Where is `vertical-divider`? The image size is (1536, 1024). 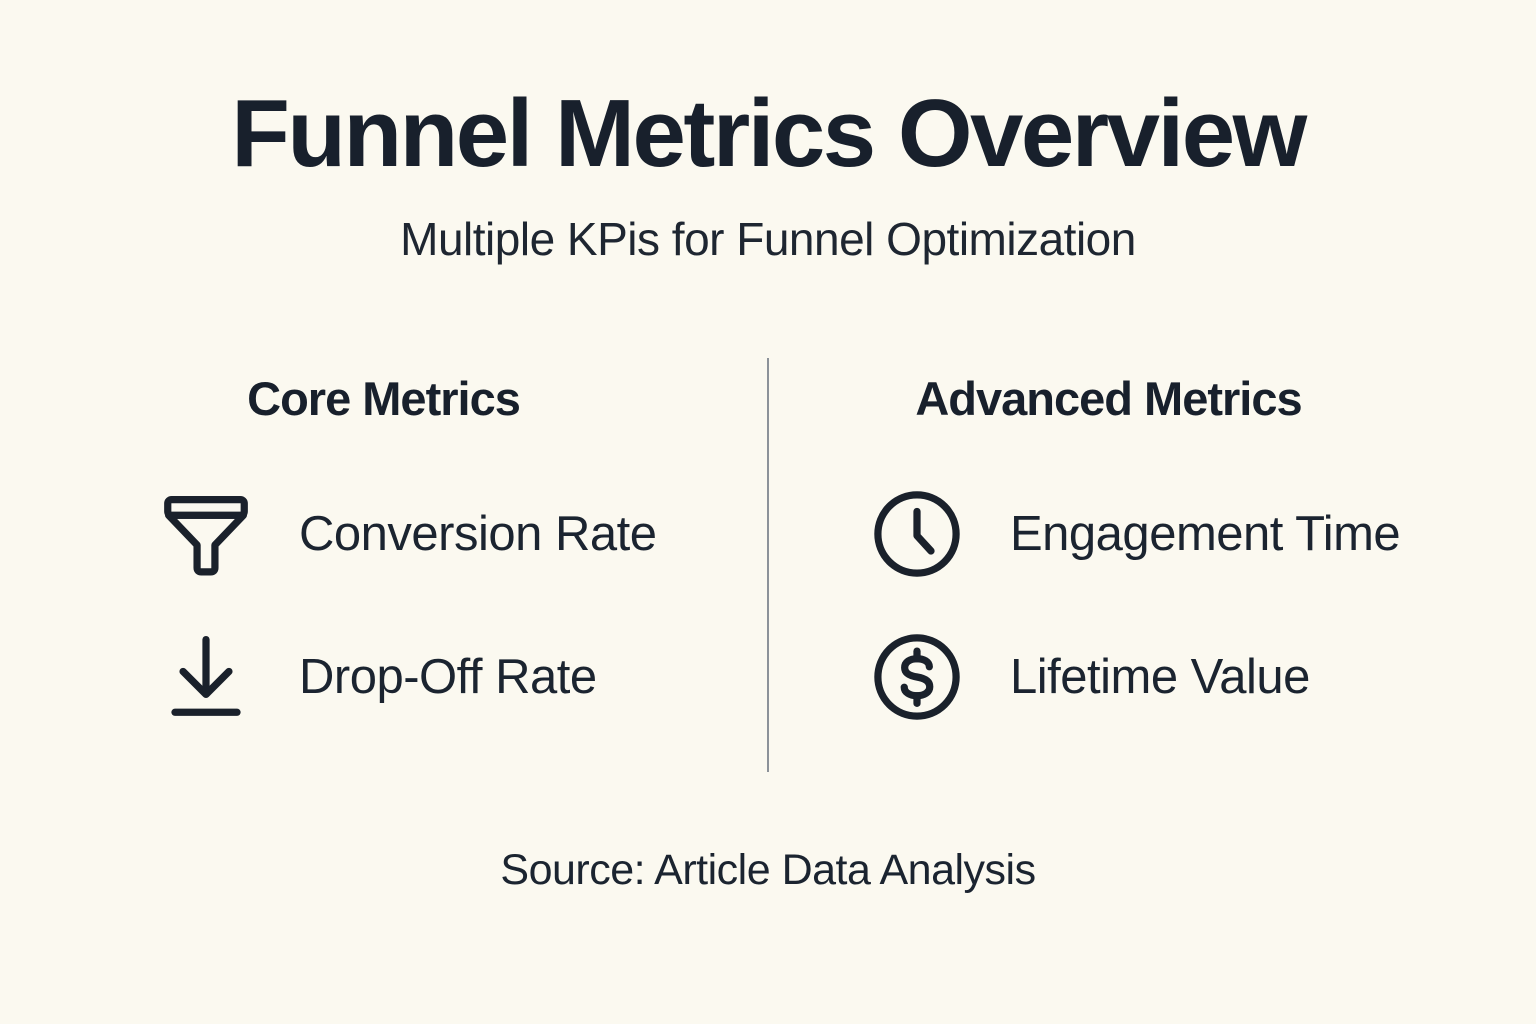 vertical-divider is located at coordinates (768, 565).